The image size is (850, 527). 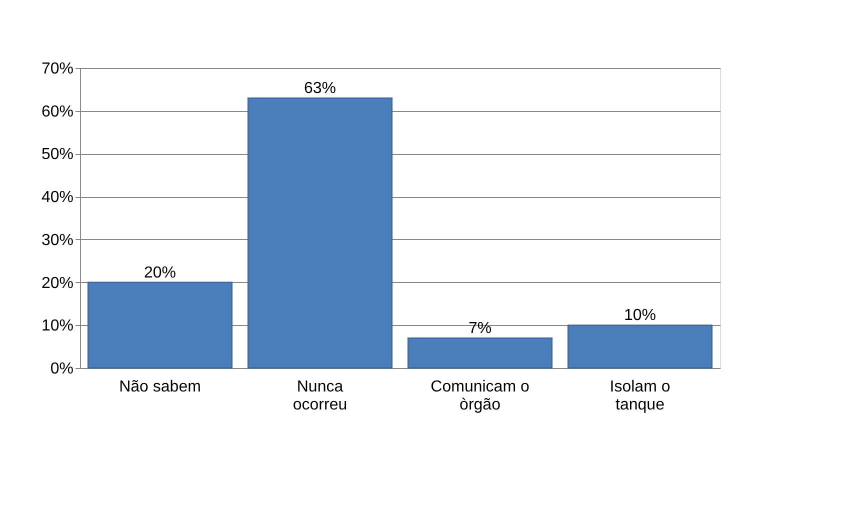 I want to click on data-label: 20%, so click(x=160, y=273).